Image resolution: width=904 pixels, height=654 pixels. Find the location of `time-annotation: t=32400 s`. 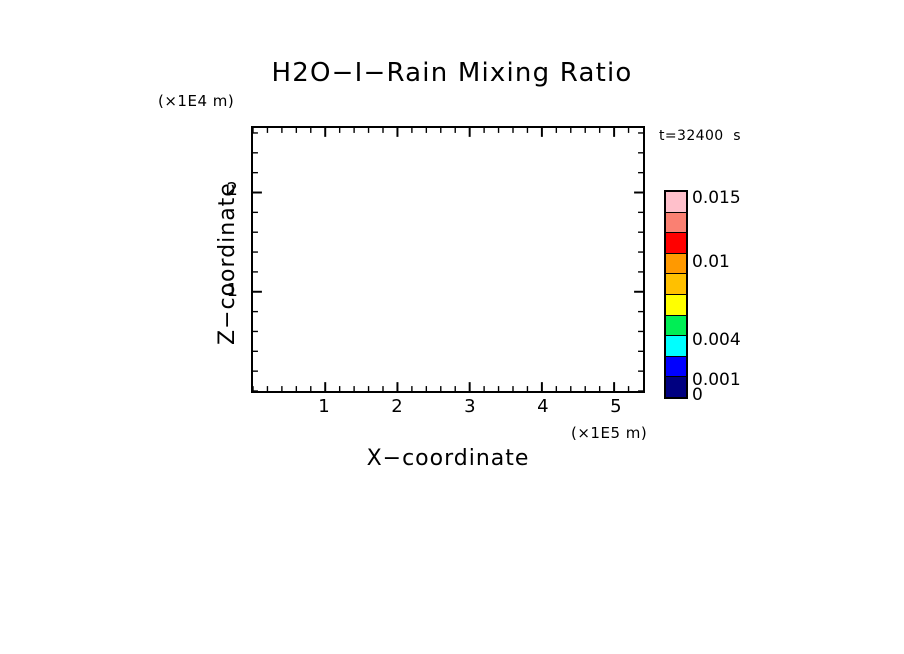

time-annotation: t=32400 s is located at coordinates (700, 136).